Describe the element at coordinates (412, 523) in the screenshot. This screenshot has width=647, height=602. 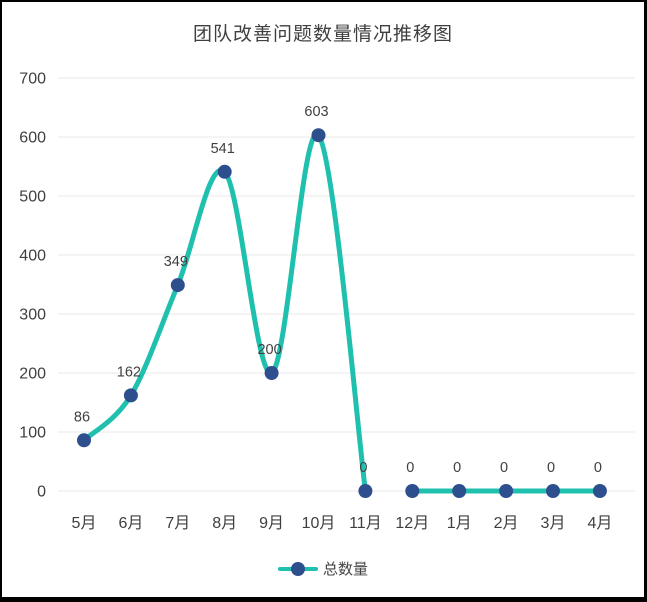
I see `x-axis-tick-label: 12月` at that location.